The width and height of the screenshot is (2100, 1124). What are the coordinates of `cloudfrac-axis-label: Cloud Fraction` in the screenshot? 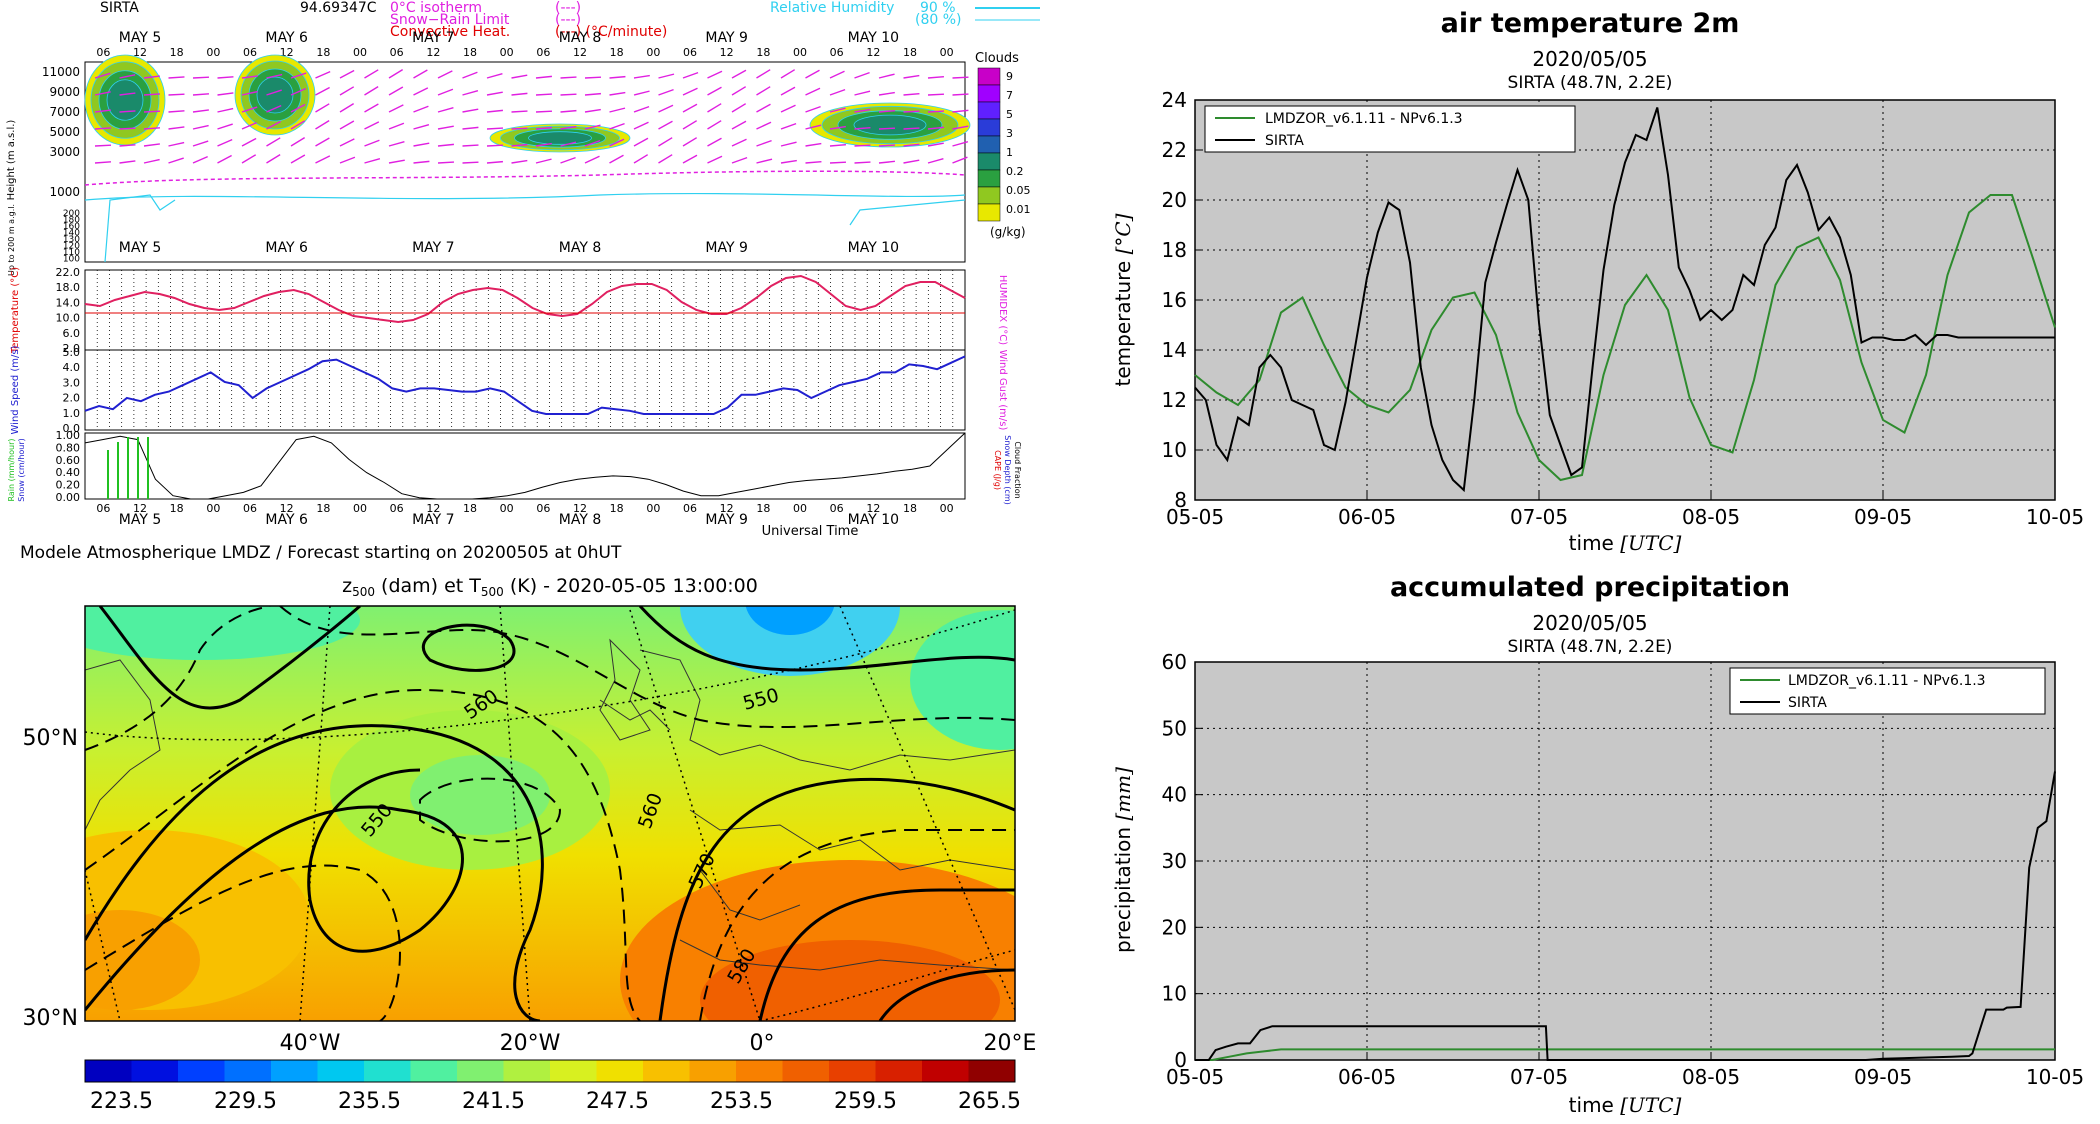 It's located at (1017, 469).